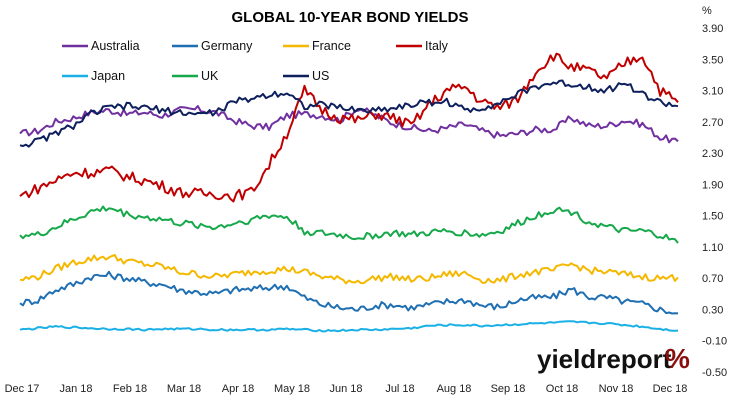 The height and width of the screenshot is (400, 731). What do you see at coordinates (714, 373) in the screenshot?
I see `y-tick-label: -0.50` at bounding box center [714, 373].